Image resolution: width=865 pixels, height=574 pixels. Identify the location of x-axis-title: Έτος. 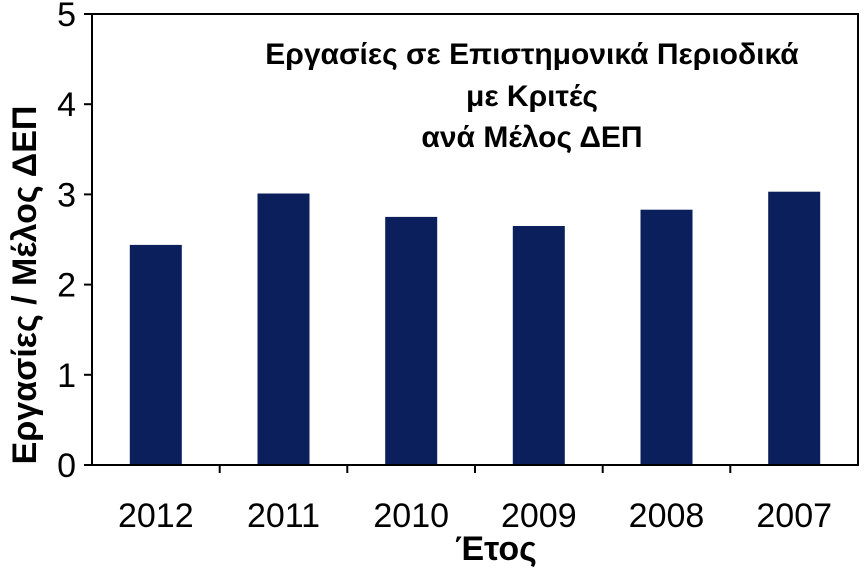
(496, 549).